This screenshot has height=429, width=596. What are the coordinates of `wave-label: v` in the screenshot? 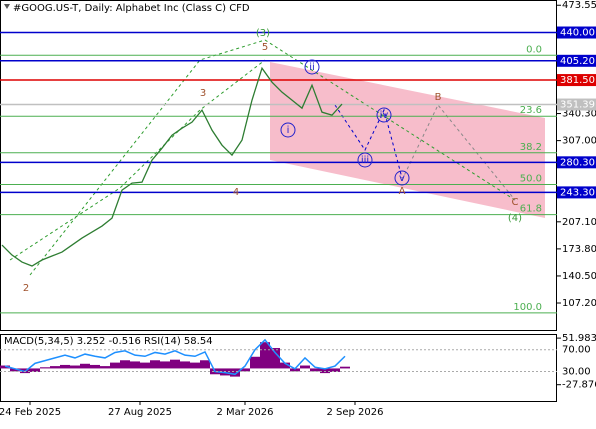 It's located at (402, 178).